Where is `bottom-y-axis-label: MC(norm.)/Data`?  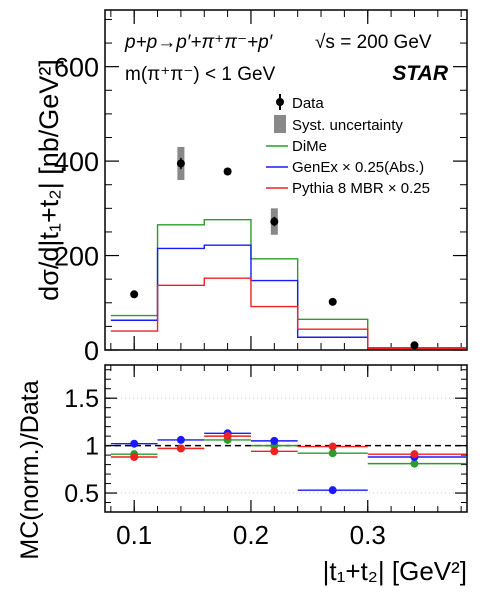
bottom-y-axis-label: MC(norm.)/Data is located at coordinates (30, 469).